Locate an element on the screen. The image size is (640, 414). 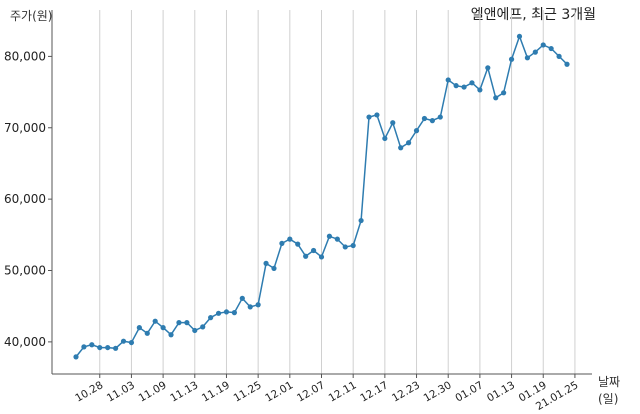
y-axis-label: 주가(원) is located at coordinates (31, 16).